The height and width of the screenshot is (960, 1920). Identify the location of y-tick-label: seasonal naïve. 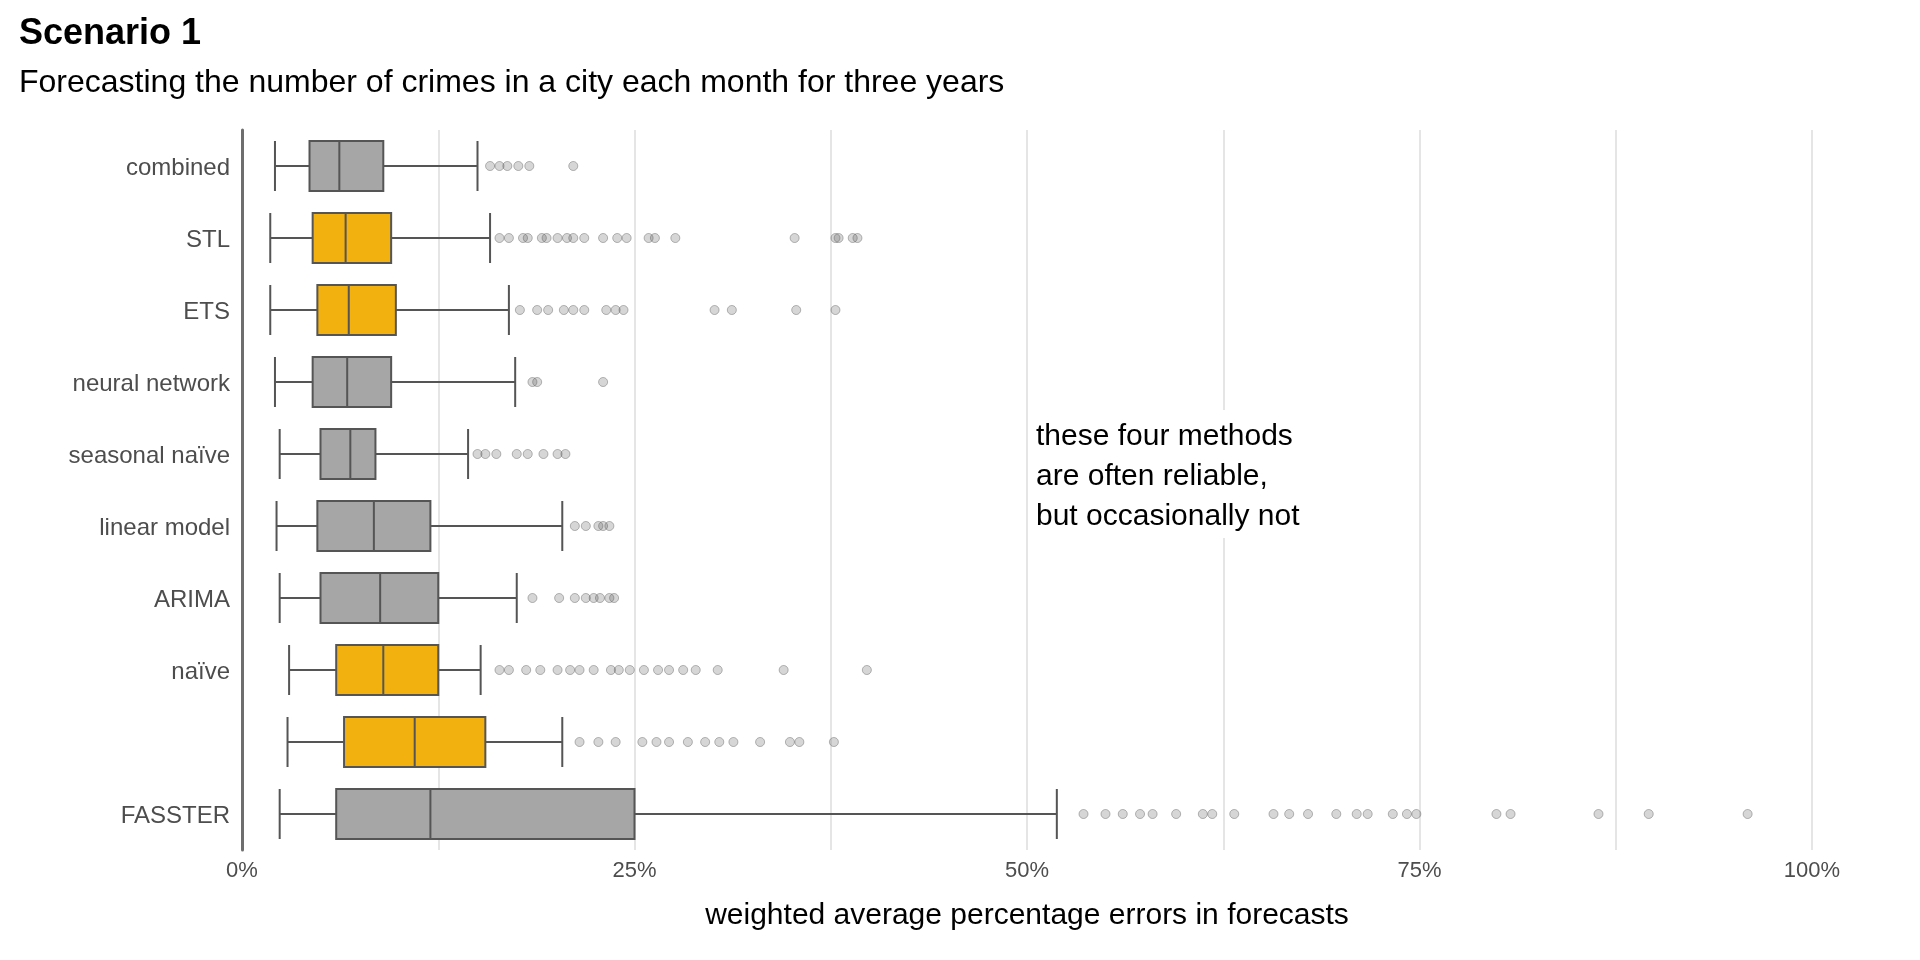
(149, 454).